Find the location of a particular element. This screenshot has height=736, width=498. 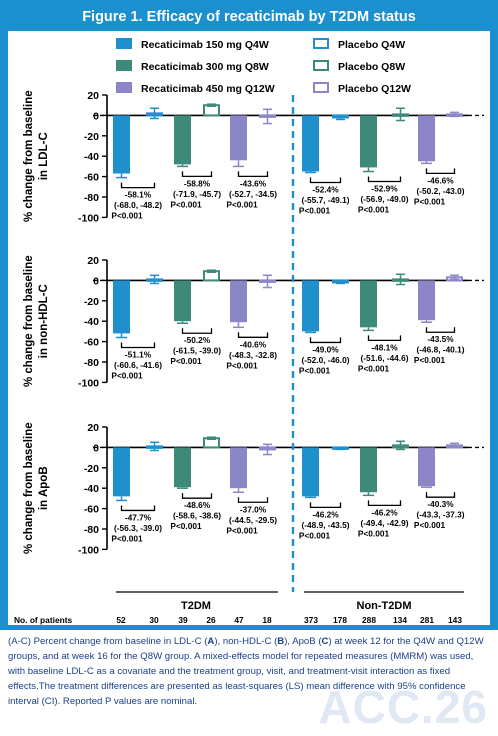

caption-bold-a: A is located at coordinates (211, 641).